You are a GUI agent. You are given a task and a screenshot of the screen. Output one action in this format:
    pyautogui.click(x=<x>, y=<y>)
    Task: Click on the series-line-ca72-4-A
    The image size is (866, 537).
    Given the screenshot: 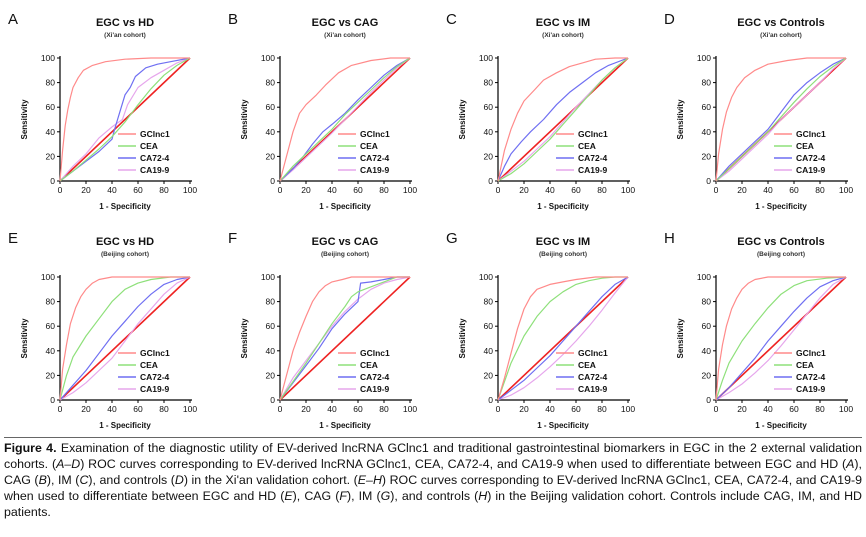 What is the action you would take?
    pyautogui.click(x=125, y=119)
    